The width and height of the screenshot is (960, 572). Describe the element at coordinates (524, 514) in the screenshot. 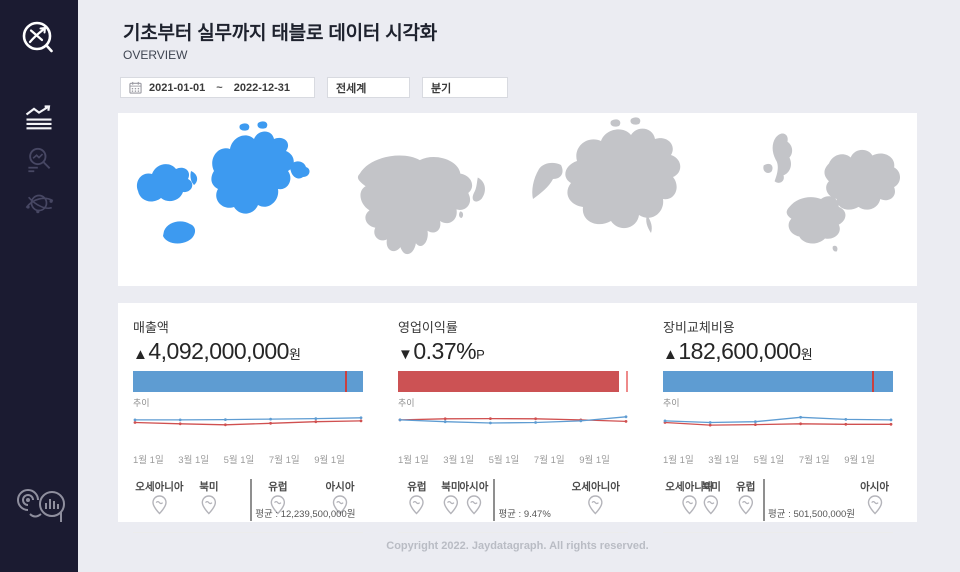

I see `average-label: 평균 : 9.47%` at that location.